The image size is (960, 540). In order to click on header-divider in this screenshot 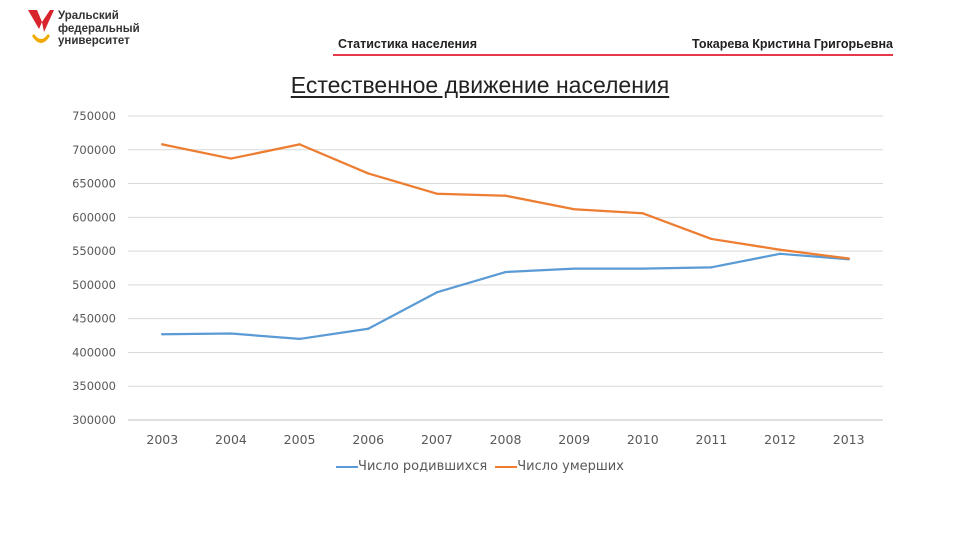, I will do `click(613, 55)`.